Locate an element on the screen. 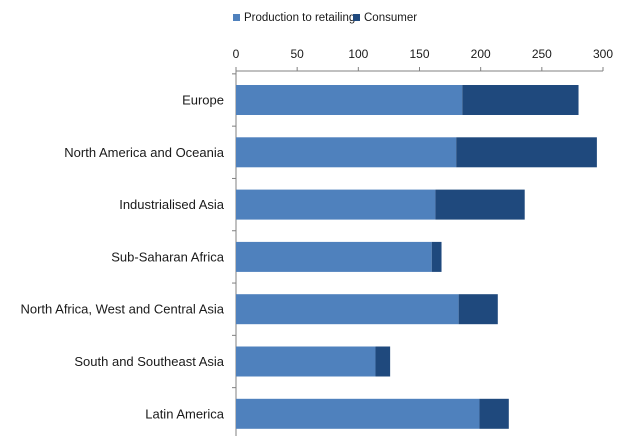  legend: Production to retailing Consumer is located at coordinates (325, 18).